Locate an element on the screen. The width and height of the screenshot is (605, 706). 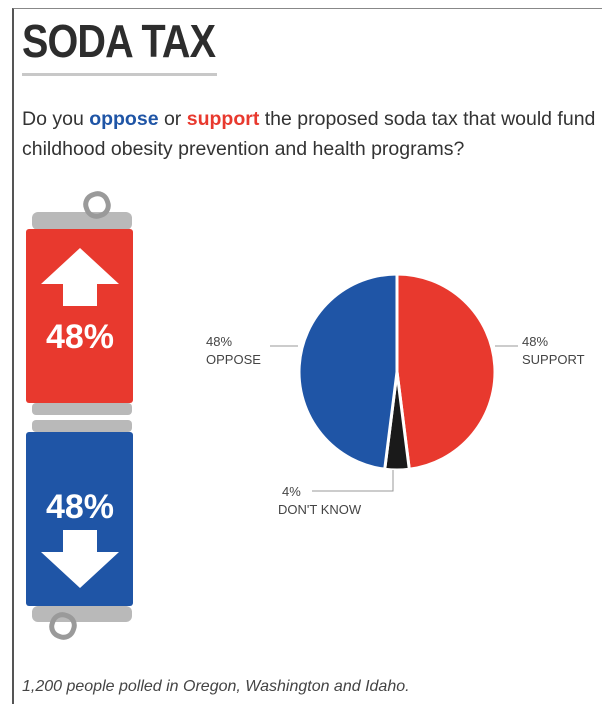
oppose-can: 48% is located at coordinates (79, 530).